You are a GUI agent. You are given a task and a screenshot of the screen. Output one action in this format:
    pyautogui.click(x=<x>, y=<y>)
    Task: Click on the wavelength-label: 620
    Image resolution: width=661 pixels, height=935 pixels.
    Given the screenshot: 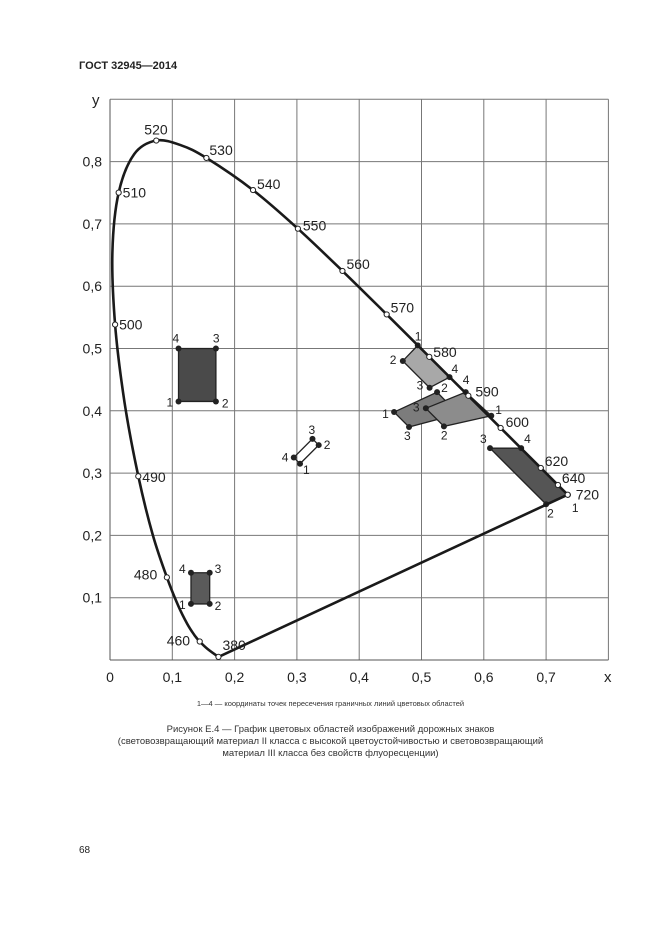 What is the action you would take?
    pyautogui.click(x=557, y=461)
    